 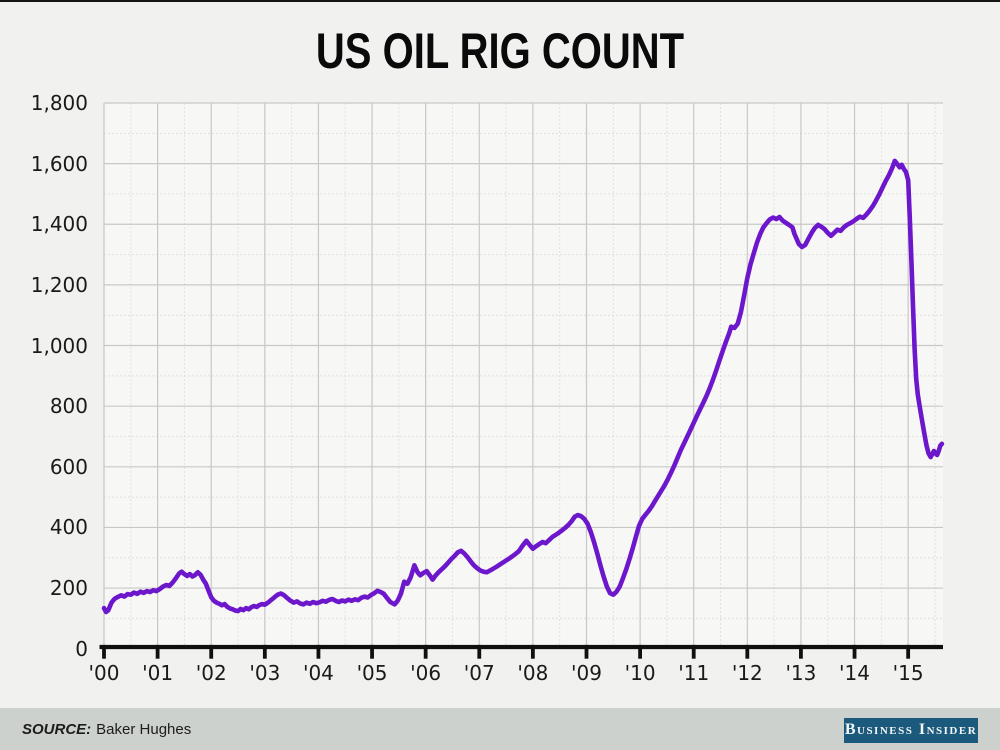 What do you see at coordinates (747, 673) in the screenshot?
I see `x-tick-label-2012: '12` at bounding box center [747, 673].